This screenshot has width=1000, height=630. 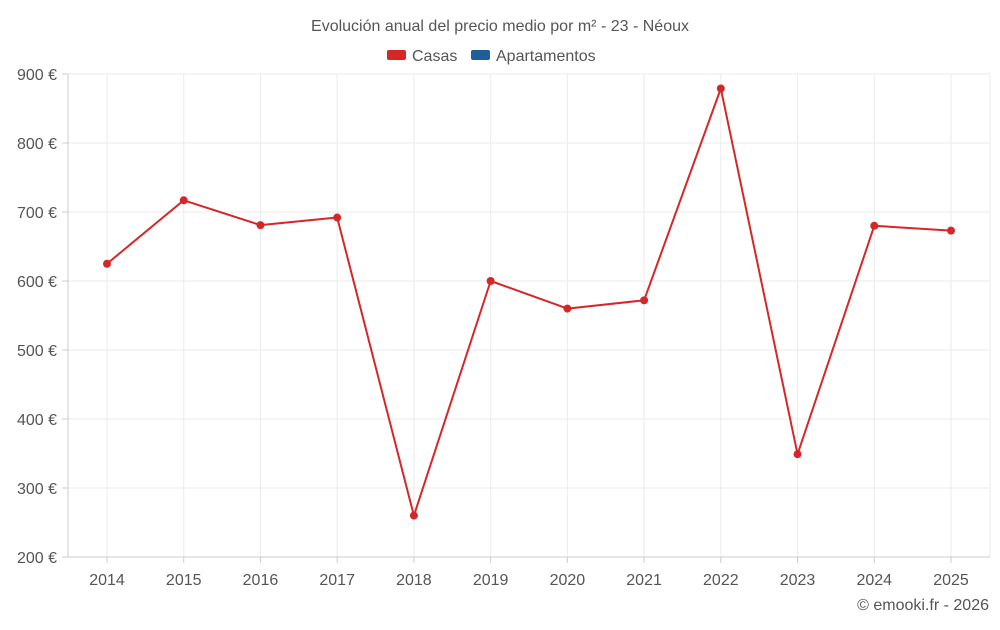 What do you see at coordinates (107, 263) in the screenshot?
I see `data-point-casas-2014` at bounding box center [107, 263].